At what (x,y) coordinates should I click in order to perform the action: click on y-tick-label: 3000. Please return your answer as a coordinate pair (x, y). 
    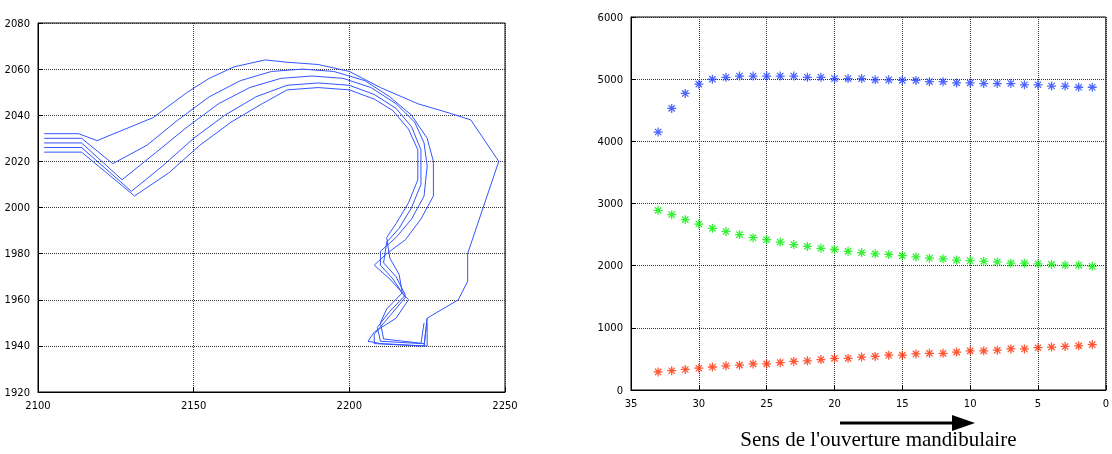
    Looking at the image, I should click on (610, 203).